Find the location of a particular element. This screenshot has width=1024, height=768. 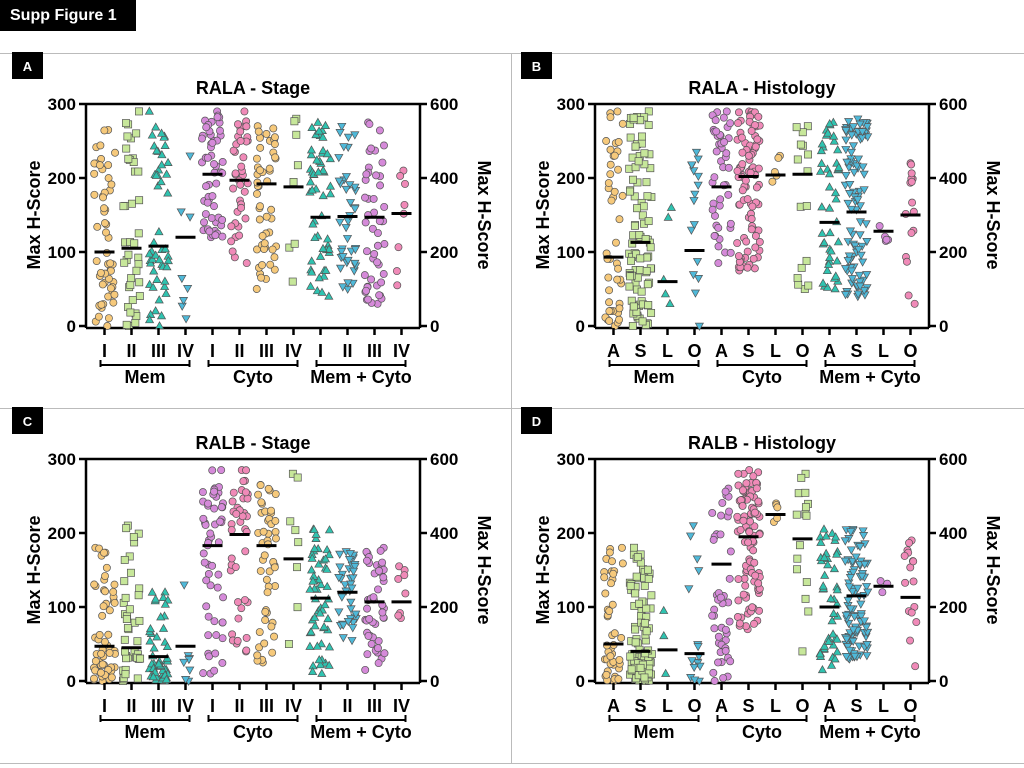

x-tick-label: A is located at coordinates (721, 351).